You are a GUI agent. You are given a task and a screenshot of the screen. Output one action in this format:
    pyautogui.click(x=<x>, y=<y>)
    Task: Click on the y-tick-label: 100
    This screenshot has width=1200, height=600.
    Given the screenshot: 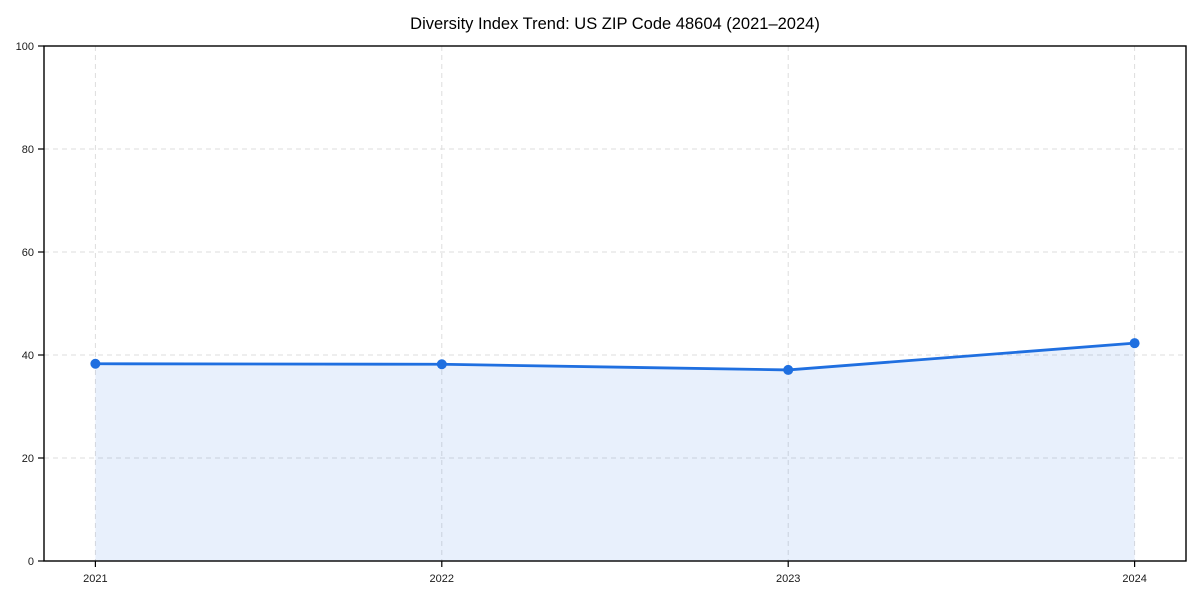 What is the action you would take?
    pyautogui.click(x=25, y=47)
    